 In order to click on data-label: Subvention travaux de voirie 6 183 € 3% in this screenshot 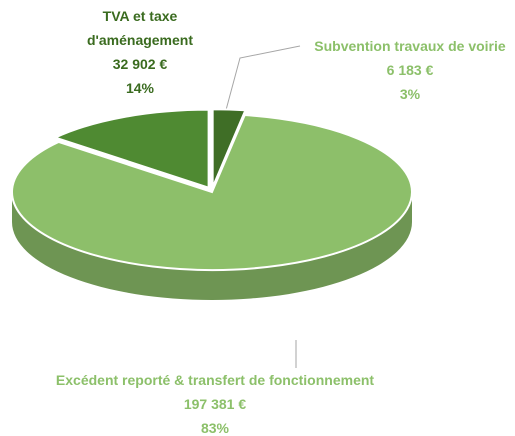, I will do `click(410, 70)`.